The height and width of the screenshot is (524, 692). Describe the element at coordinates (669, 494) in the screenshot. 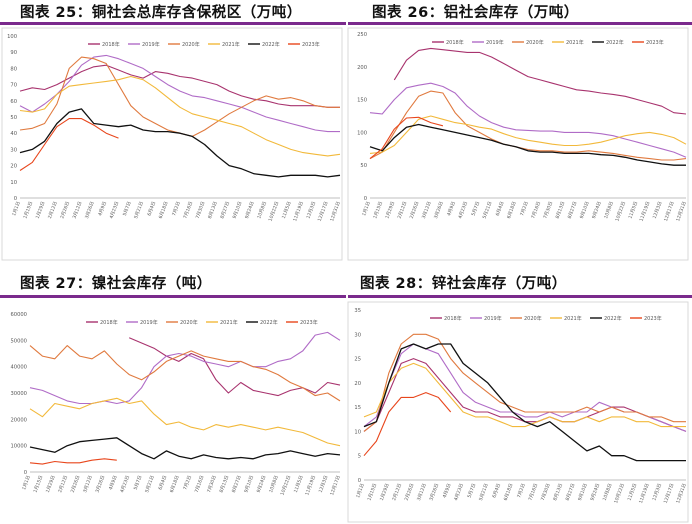

I see `x-tick-label: 12月17日` at that location.